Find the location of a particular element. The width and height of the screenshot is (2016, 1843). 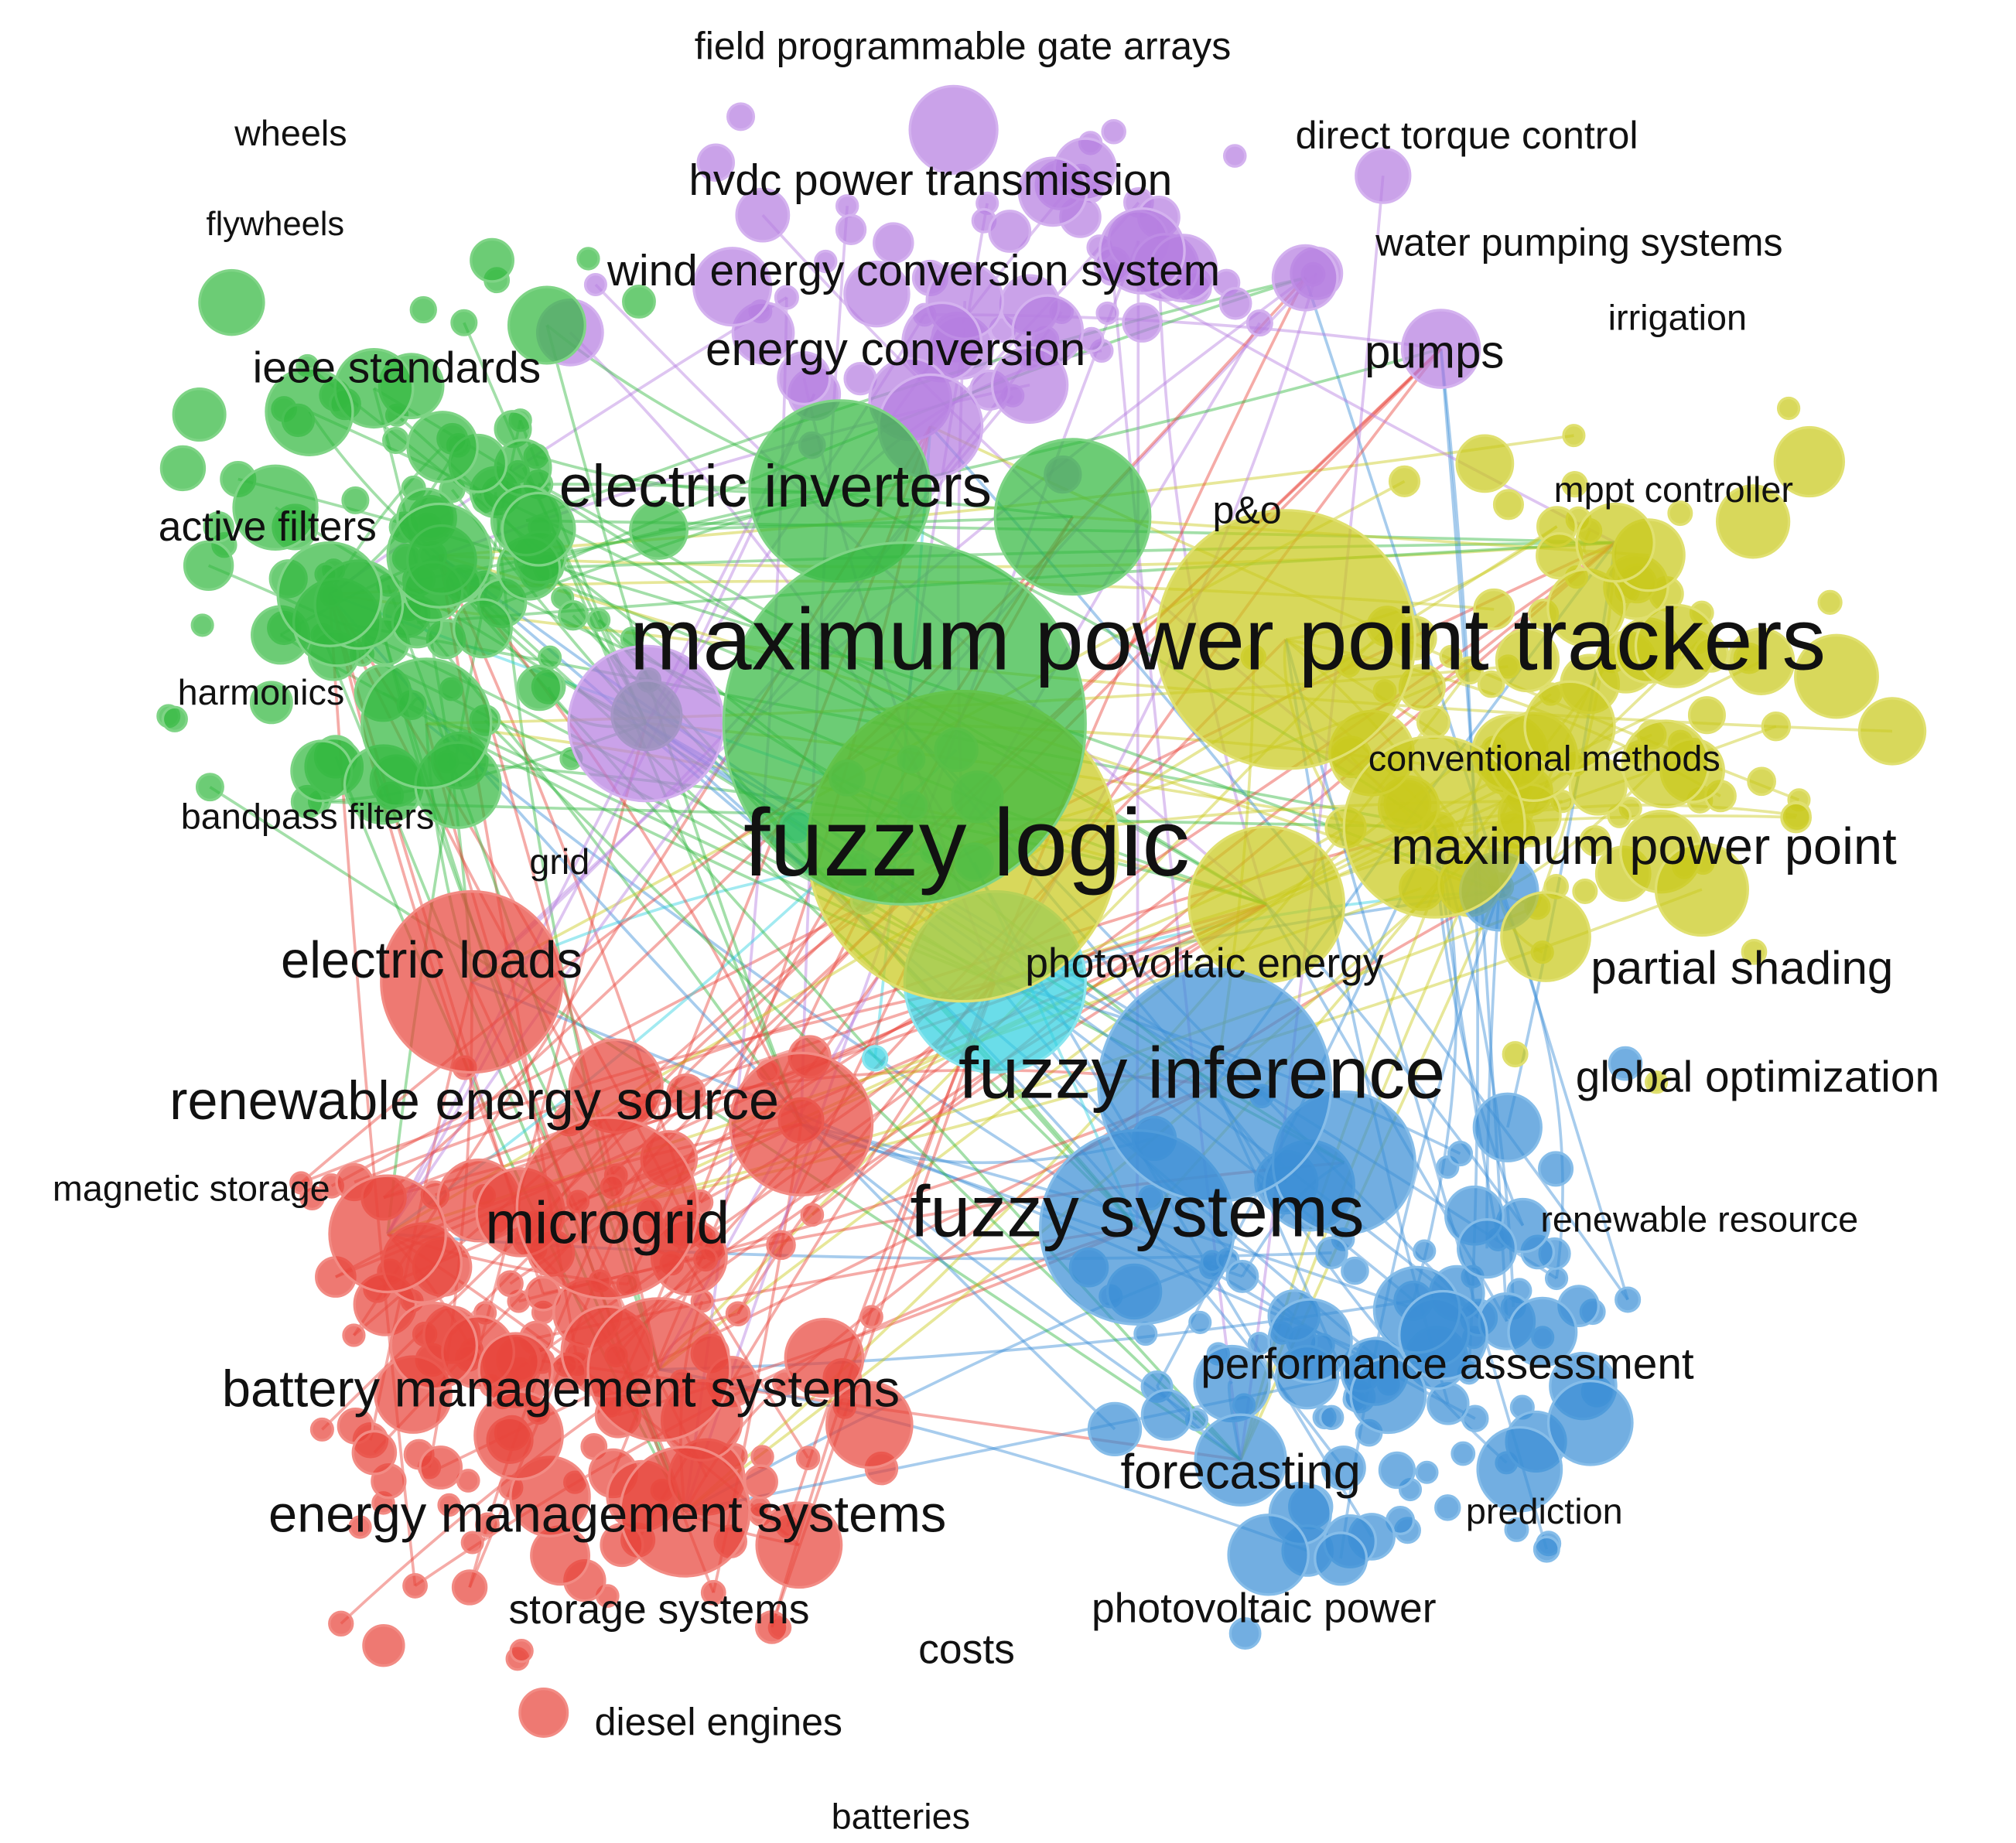

node-label: maximum power point trackers is located at coordinates (1228, 639).